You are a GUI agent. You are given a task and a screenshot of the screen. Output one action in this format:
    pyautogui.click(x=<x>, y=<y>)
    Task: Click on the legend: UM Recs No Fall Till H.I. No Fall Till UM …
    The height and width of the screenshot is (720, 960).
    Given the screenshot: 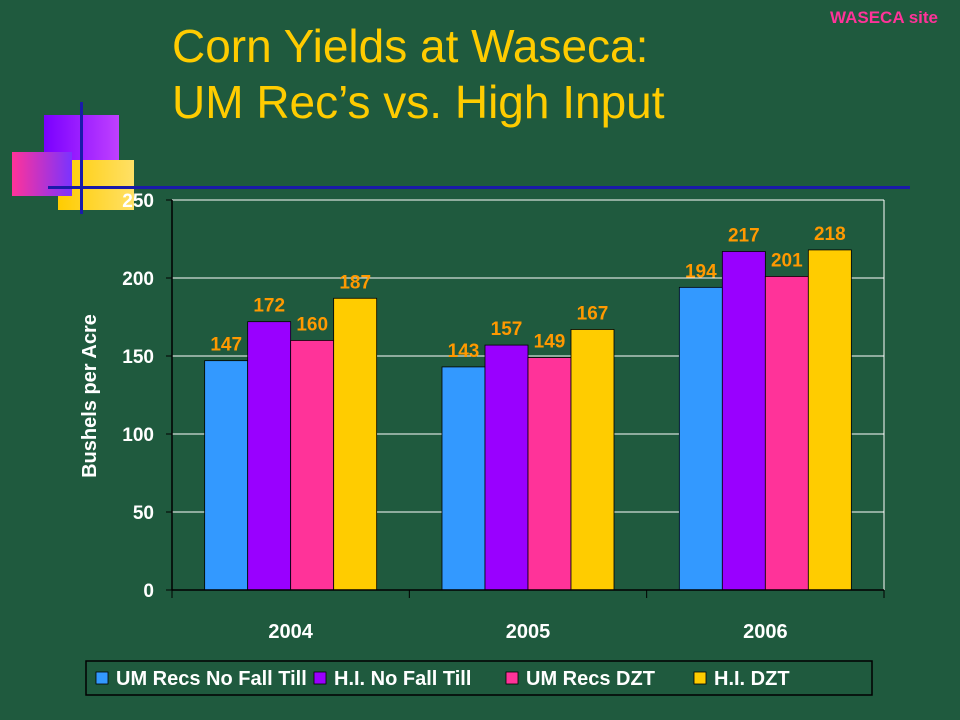 What is the action you would take?
    pyautogui.click(x=479, y=678)
    